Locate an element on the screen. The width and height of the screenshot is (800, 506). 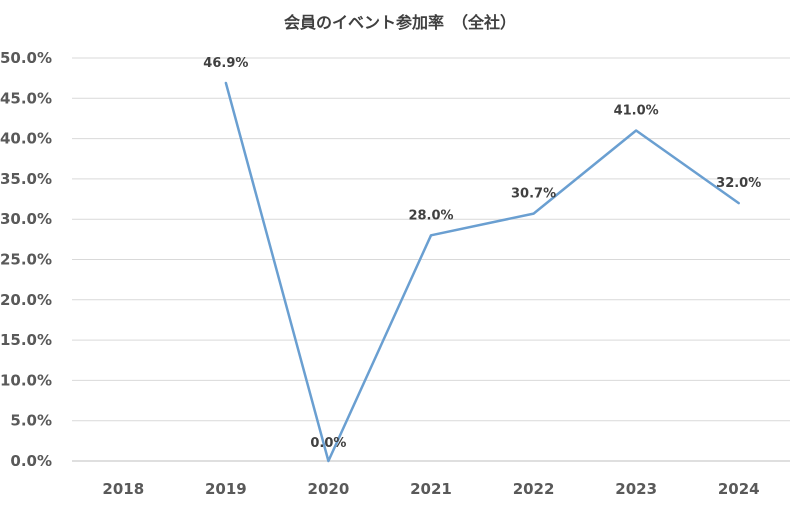
data-label: 30.7% is located at coordinates (533, 194).